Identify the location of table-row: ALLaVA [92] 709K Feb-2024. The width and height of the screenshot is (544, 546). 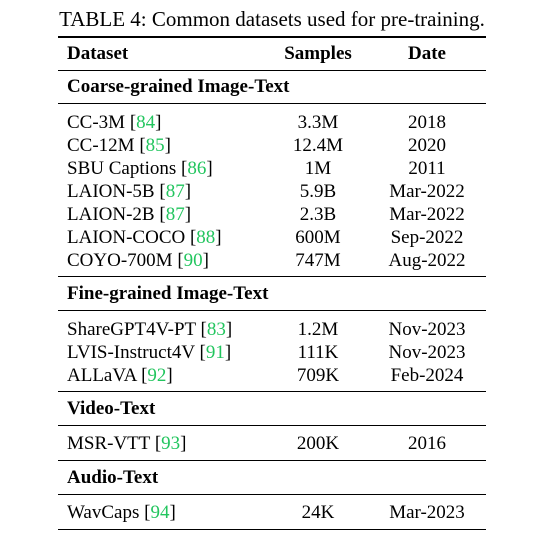
(272, 375).